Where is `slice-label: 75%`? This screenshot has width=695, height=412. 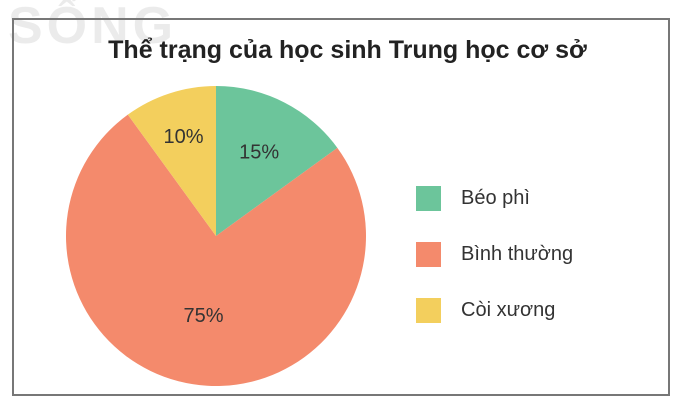 slice-label: 75% is located at coordinates (203, 316).